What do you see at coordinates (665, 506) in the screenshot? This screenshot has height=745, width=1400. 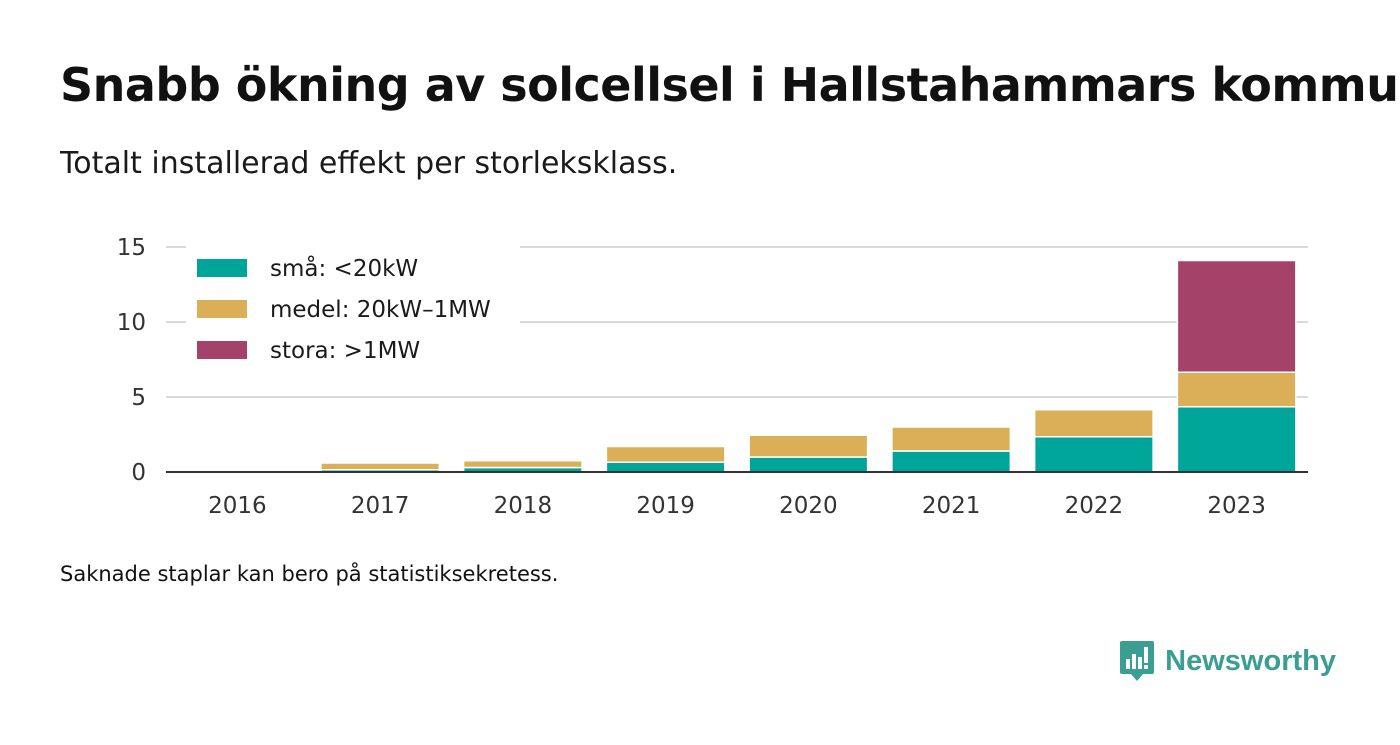 I see `x-tick-label: 2019` at bounding box center [665, 506].